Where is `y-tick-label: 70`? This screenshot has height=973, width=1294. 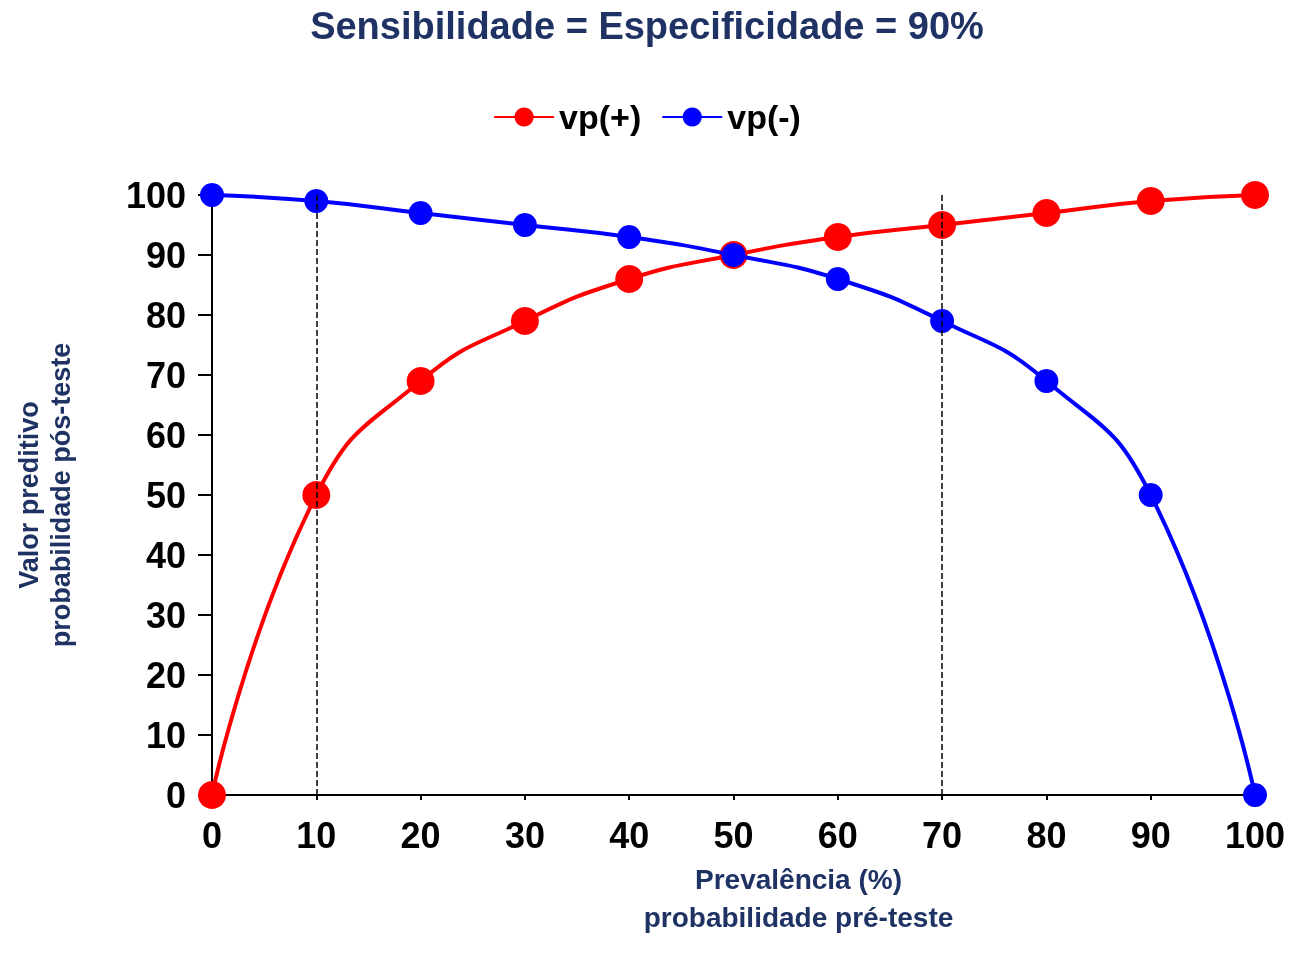 y-tick-label: 70 is located at coordinates (165, 375).